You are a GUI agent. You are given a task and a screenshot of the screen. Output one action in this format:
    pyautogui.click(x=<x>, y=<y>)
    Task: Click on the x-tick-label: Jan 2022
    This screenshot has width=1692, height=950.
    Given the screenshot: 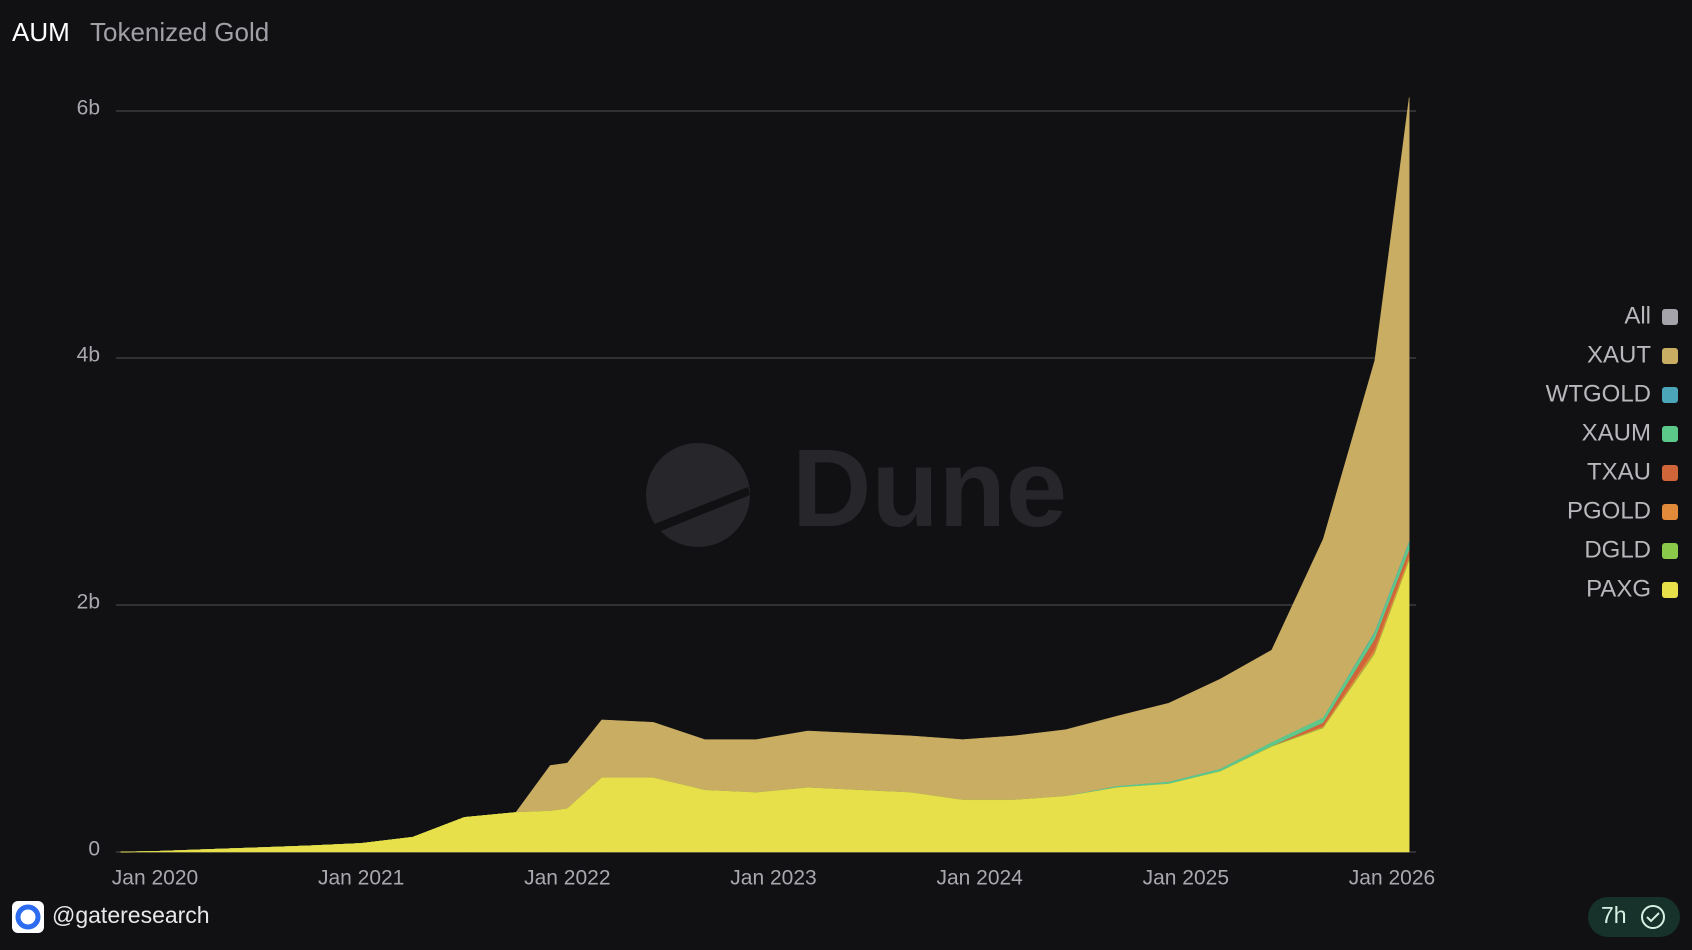 What is the action you would take?
    pyautogui.click(x=567, y=878)
    